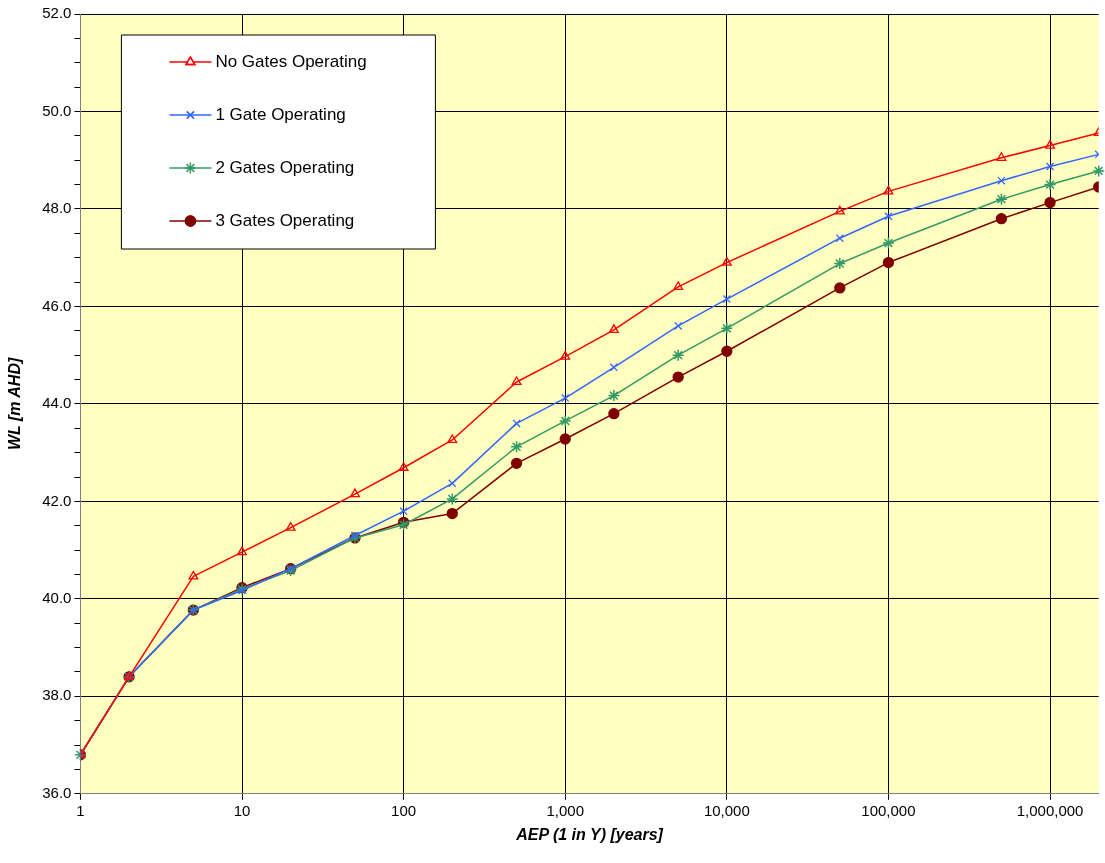 Image resolution: width=1105 pixels, height=863 pixels. Describe the element at coordinates (57, 500) in the screenshot. I see `y-tick-label: 42.0` at that location.